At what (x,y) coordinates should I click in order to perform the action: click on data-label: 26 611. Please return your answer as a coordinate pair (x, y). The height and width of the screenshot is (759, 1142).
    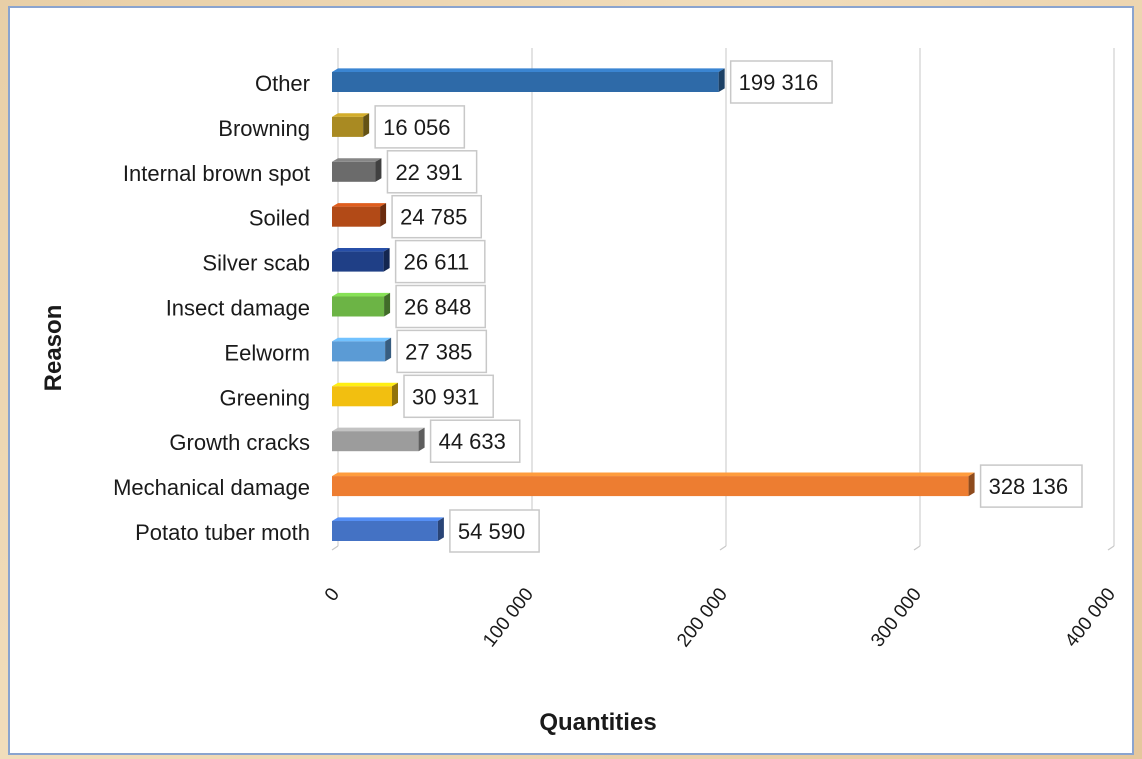
    Looking at the image, I should click on (437, 262).